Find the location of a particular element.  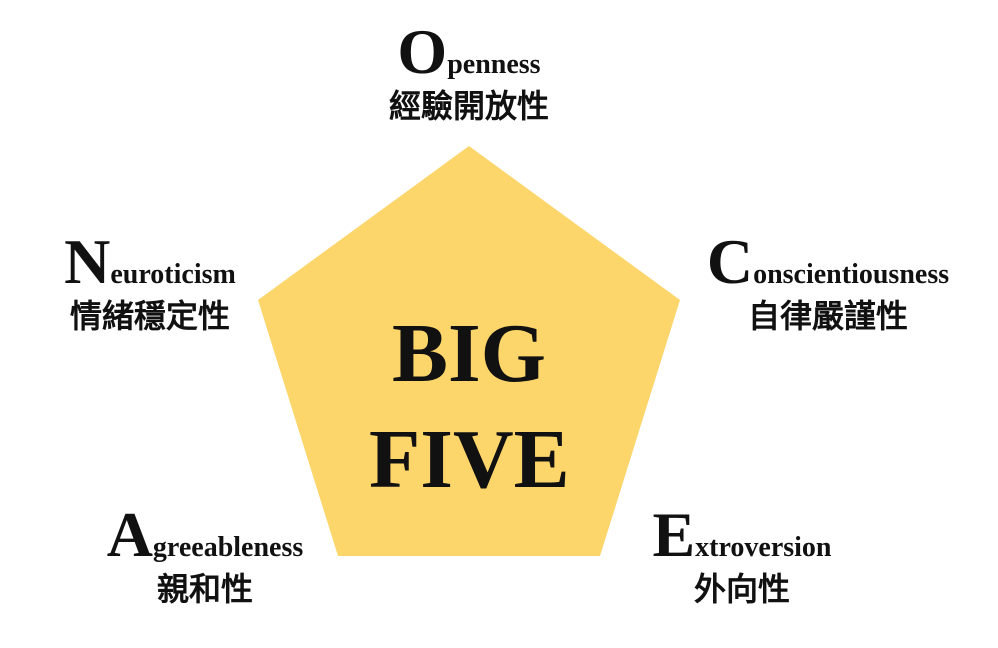

trait-conscientiousness-english: Conscientiousness is located at coordinates (828, 262).